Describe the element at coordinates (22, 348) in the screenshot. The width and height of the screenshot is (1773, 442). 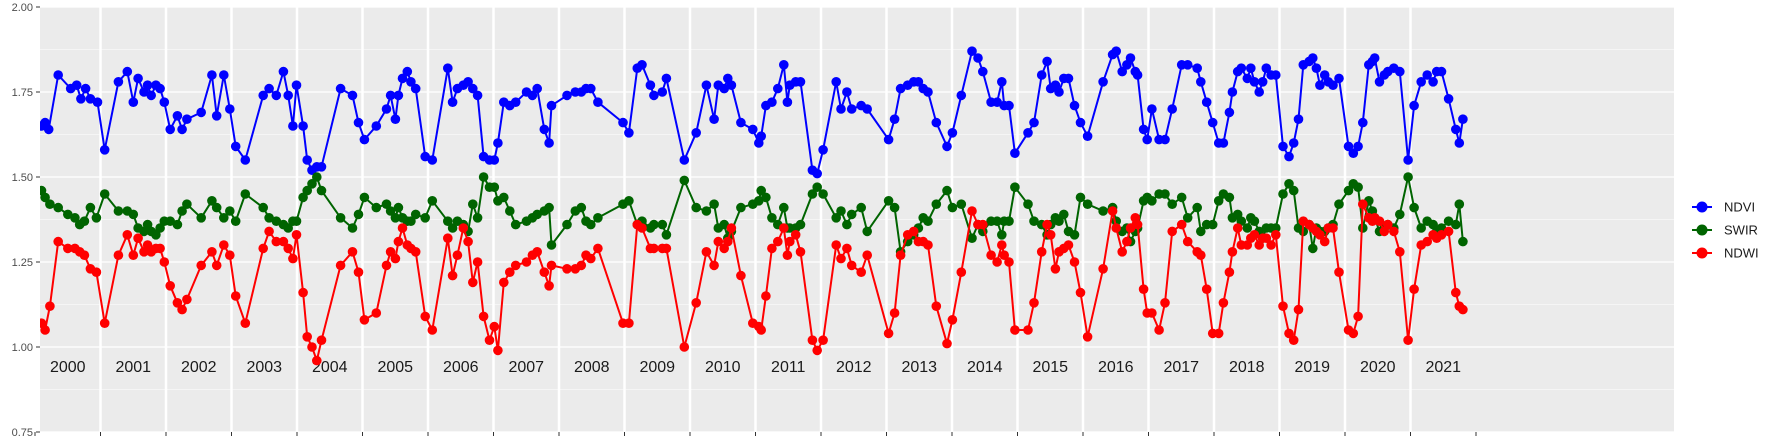
I see `y-tick-label: 1.00` at that location.